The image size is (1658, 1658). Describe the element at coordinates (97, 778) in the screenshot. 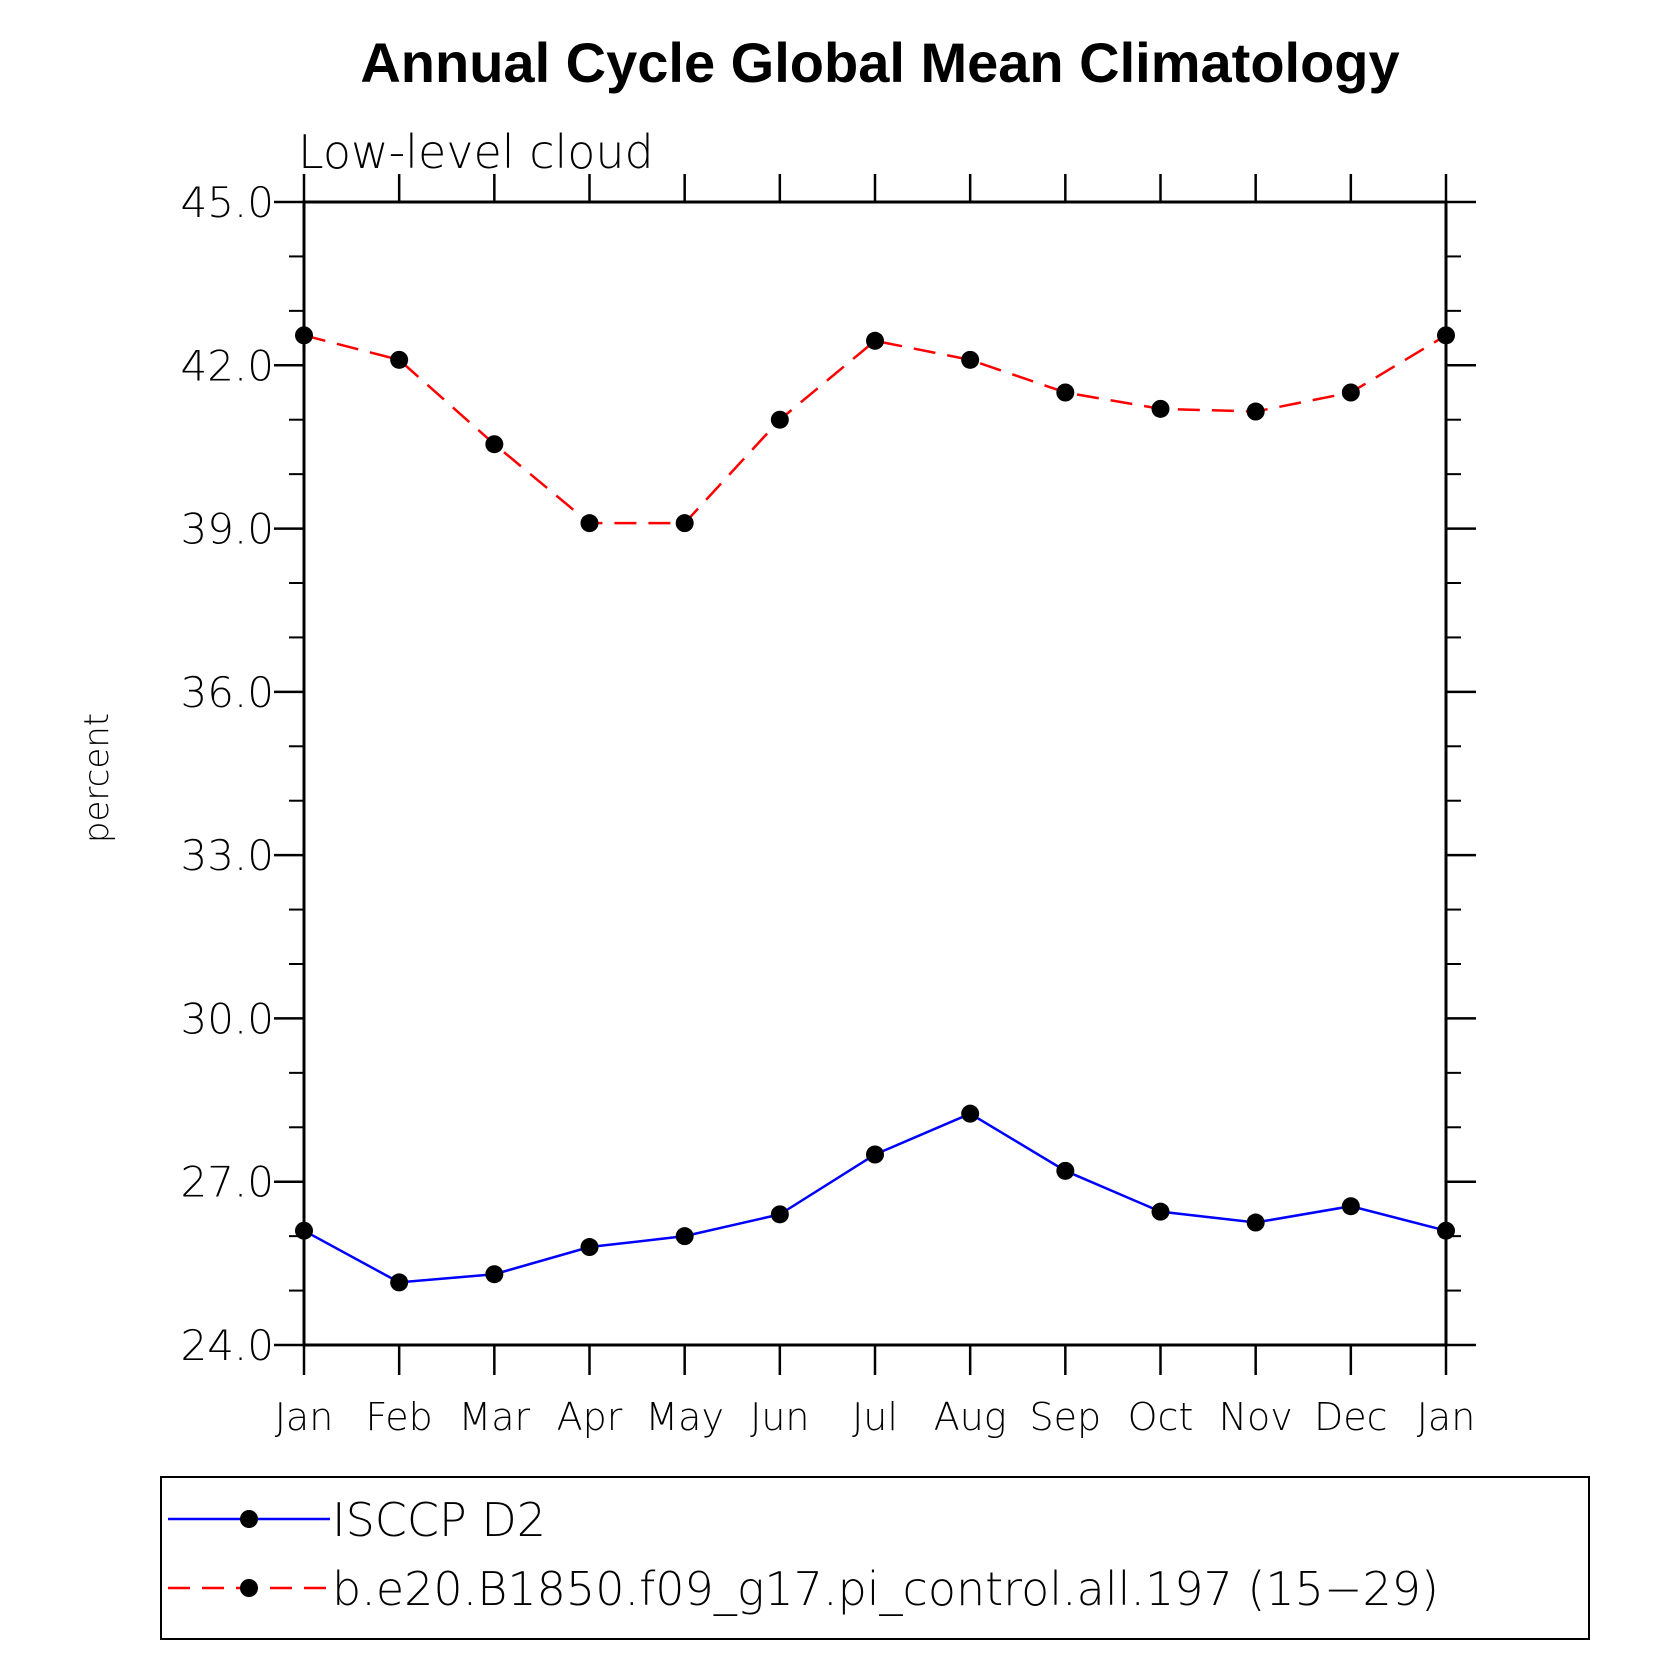

I see `y-axis-label: percent` at that location.